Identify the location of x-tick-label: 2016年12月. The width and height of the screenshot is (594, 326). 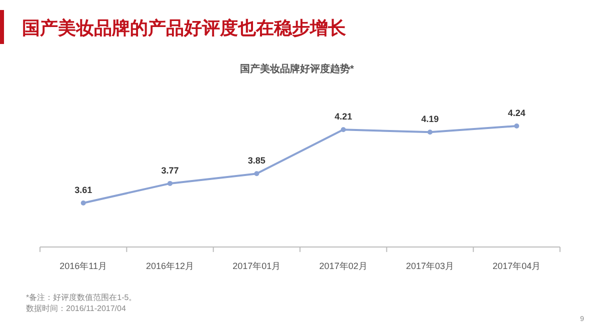
(170, 266).